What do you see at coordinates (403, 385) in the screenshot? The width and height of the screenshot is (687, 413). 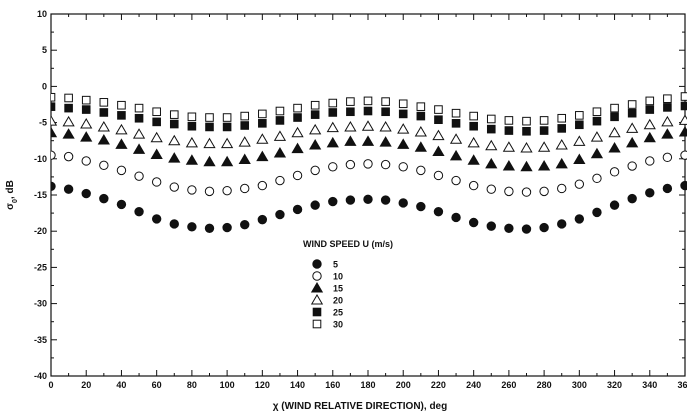 I see `x-tick-label: 200` at bounding box center [403, 385].